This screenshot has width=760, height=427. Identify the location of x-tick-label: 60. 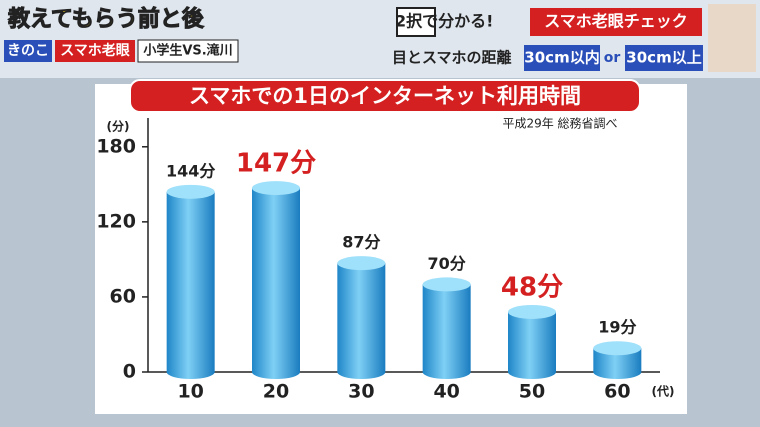
(617, 392).